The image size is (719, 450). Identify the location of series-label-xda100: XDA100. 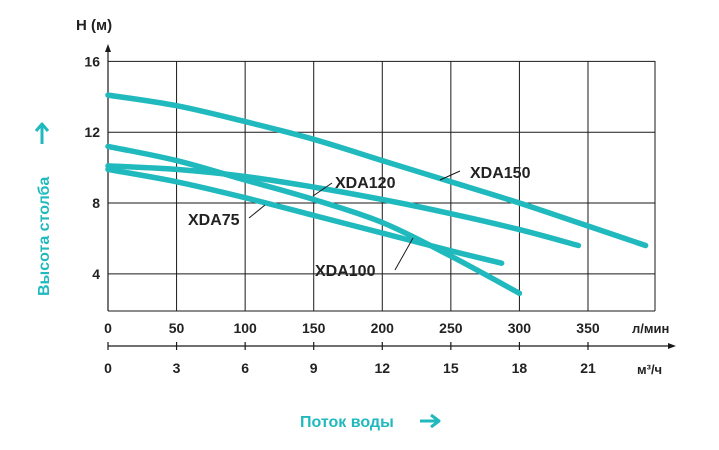
(345, 271).